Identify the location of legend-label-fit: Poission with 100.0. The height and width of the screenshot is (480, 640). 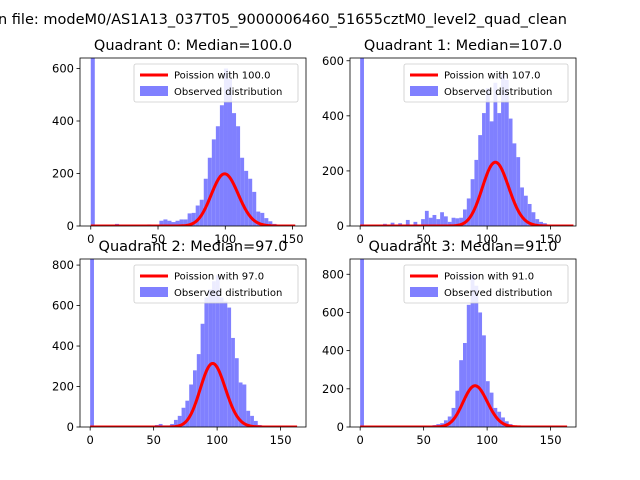
(222, 76).